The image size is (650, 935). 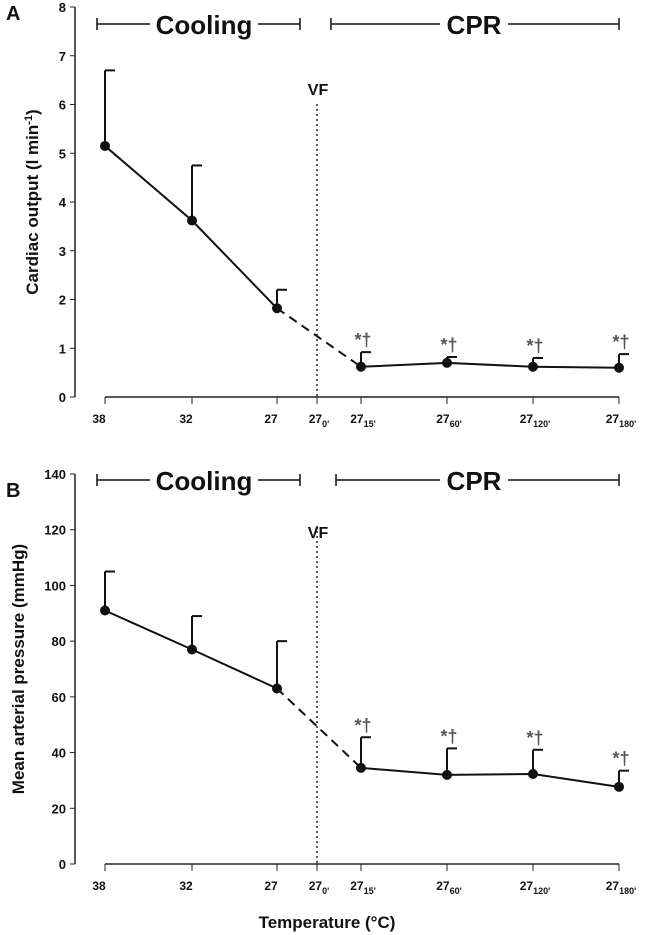 What do you see at coordinates (59, 697) in the screenshot?
I see `y-tick-label: 60` at bounding box center [59, 697].